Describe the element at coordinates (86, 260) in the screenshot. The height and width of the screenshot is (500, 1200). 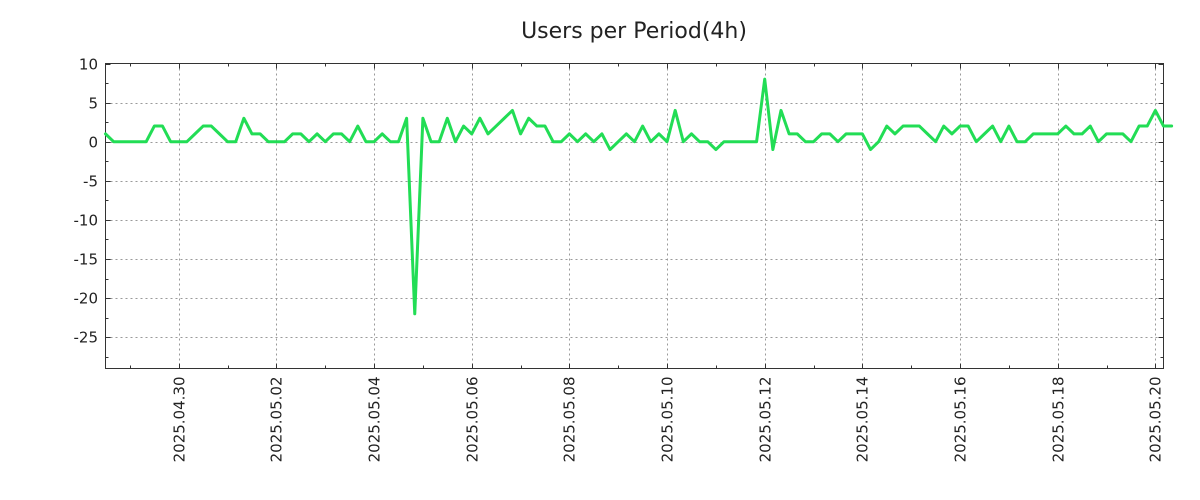
I see `y-tick-label: -15` at that location.